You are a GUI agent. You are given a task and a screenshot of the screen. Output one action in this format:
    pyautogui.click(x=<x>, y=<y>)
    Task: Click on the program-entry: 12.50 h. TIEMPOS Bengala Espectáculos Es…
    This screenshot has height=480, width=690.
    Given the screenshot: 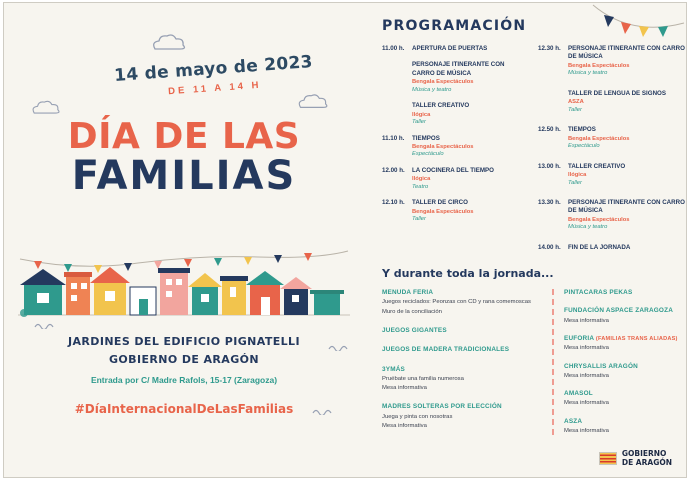 What is the action you would take?
    pyautogui.click(x=612, y=138)
    